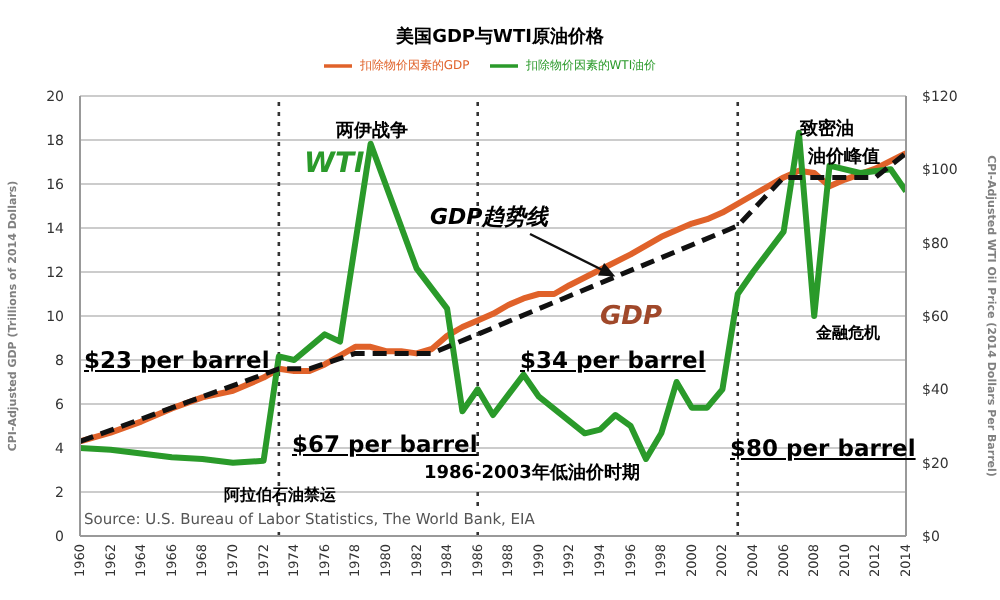  Describe the element at coordinates (631, 317) in the screenshot. I see `annotation: GDP` at that location.